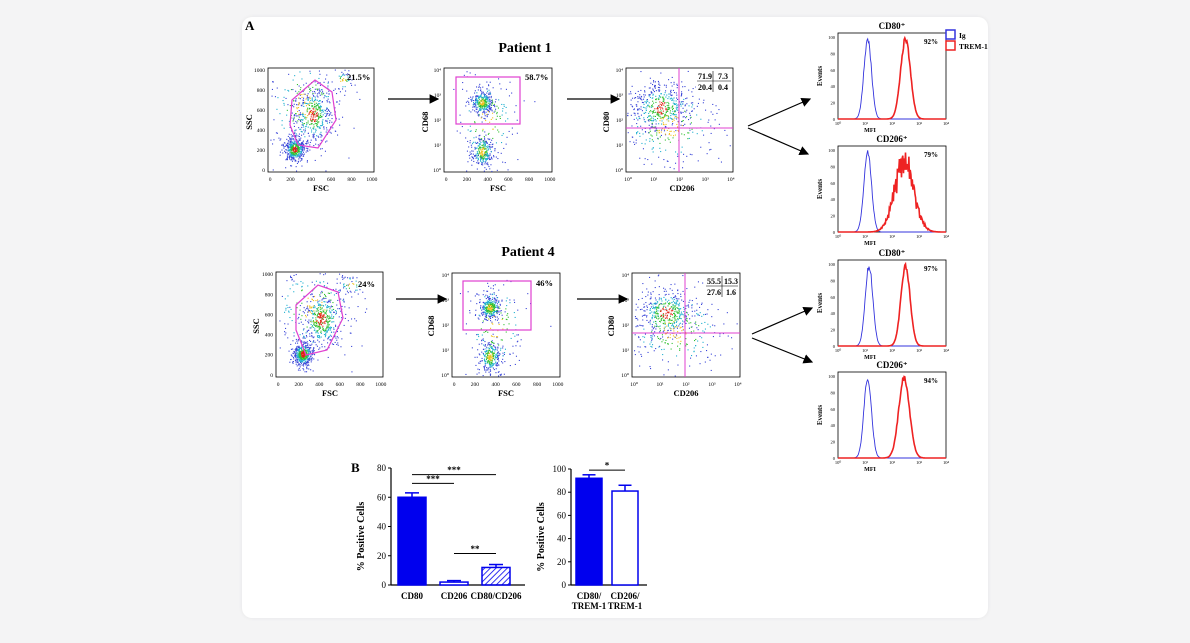  What do you see at coordinates (269, 315) in the screenshot?
I see `p4-ssc-ytick-label: 600` at bounding box center [269, 315].